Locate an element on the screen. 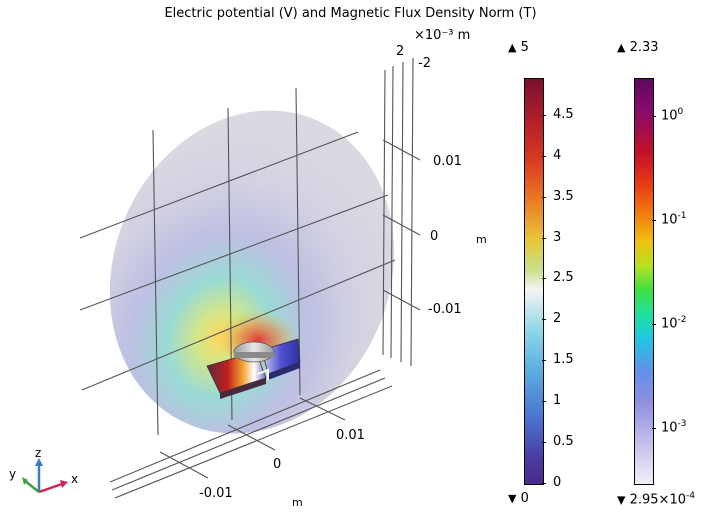 The height and width of the screenshot is (513, 701). left-plate-side is located at coordinates (243, 388).